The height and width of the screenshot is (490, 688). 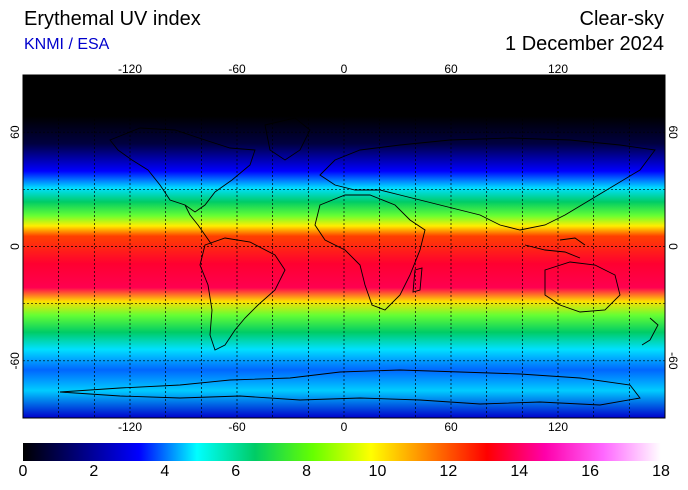 I want to click on lat-ticks-left: 60 0 -60, so click(x=15, y=247).